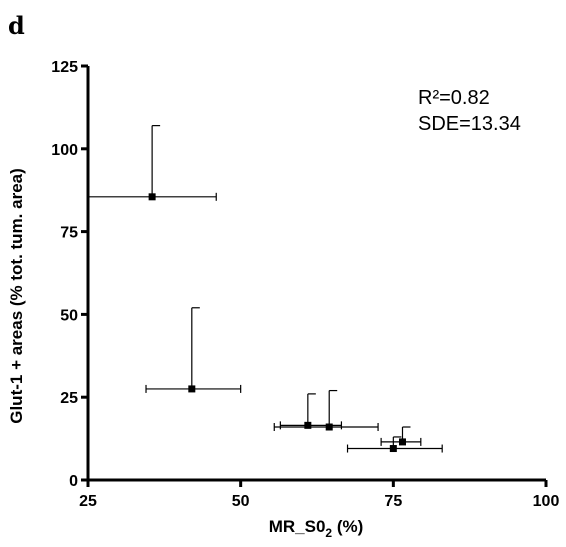 The width and height of the screenshot is (566, 547). I want to click on y-tick-label: 100, so click(64, 150).